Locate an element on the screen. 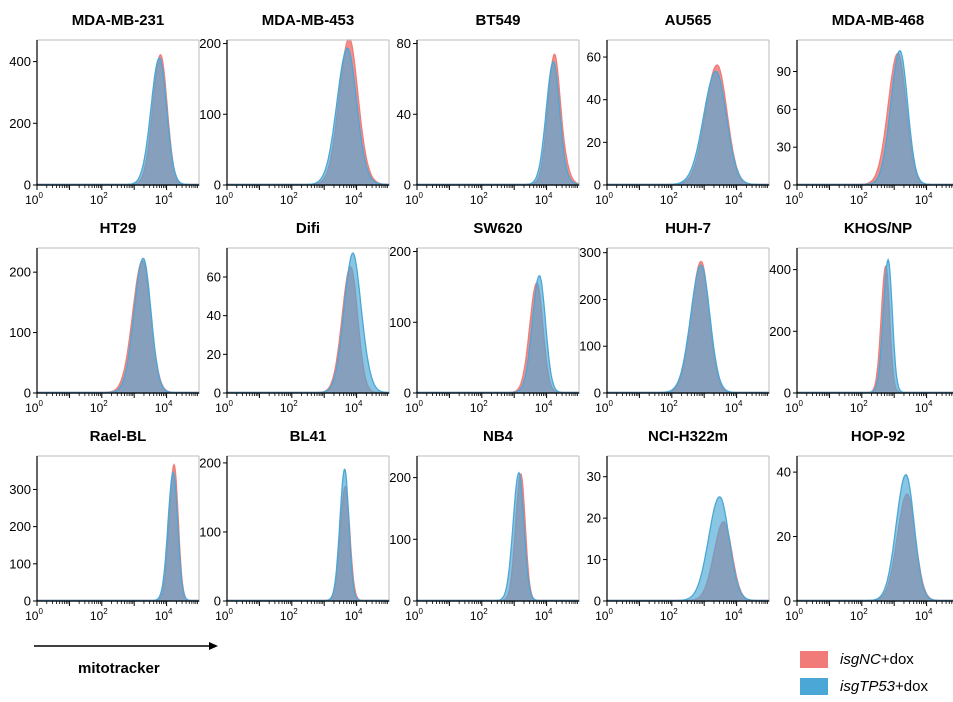  panel-title: NCI-H322m is located at coordinates (688, 436).